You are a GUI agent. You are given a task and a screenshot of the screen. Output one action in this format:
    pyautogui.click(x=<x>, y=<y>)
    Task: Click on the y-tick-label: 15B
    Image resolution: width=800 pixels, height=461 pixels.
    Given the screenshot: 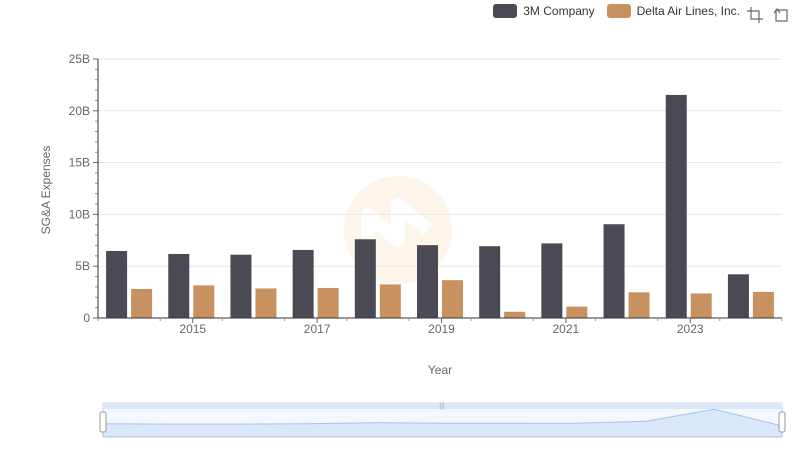 What is the action you would take?
    pyautogui.click(x=79, y=163)
    